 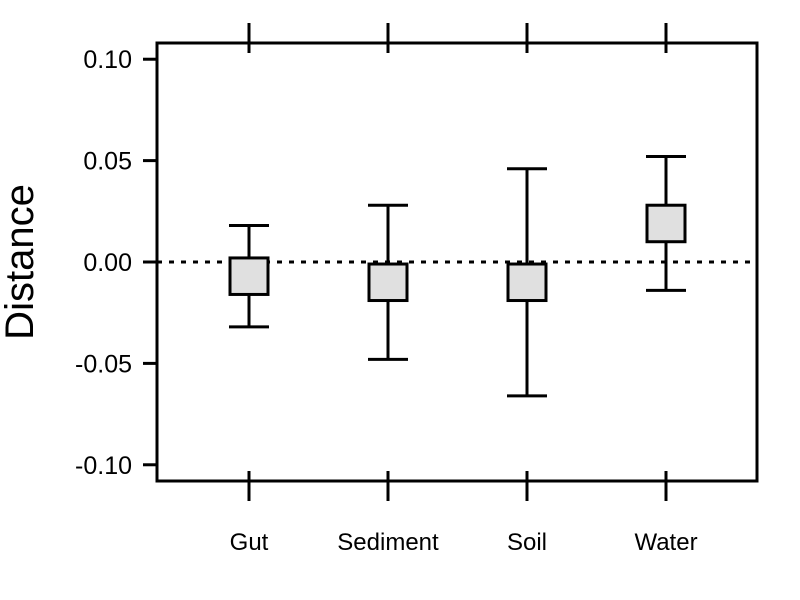 I want to click on x-category-label: Soil, so click(x=527, y=542).